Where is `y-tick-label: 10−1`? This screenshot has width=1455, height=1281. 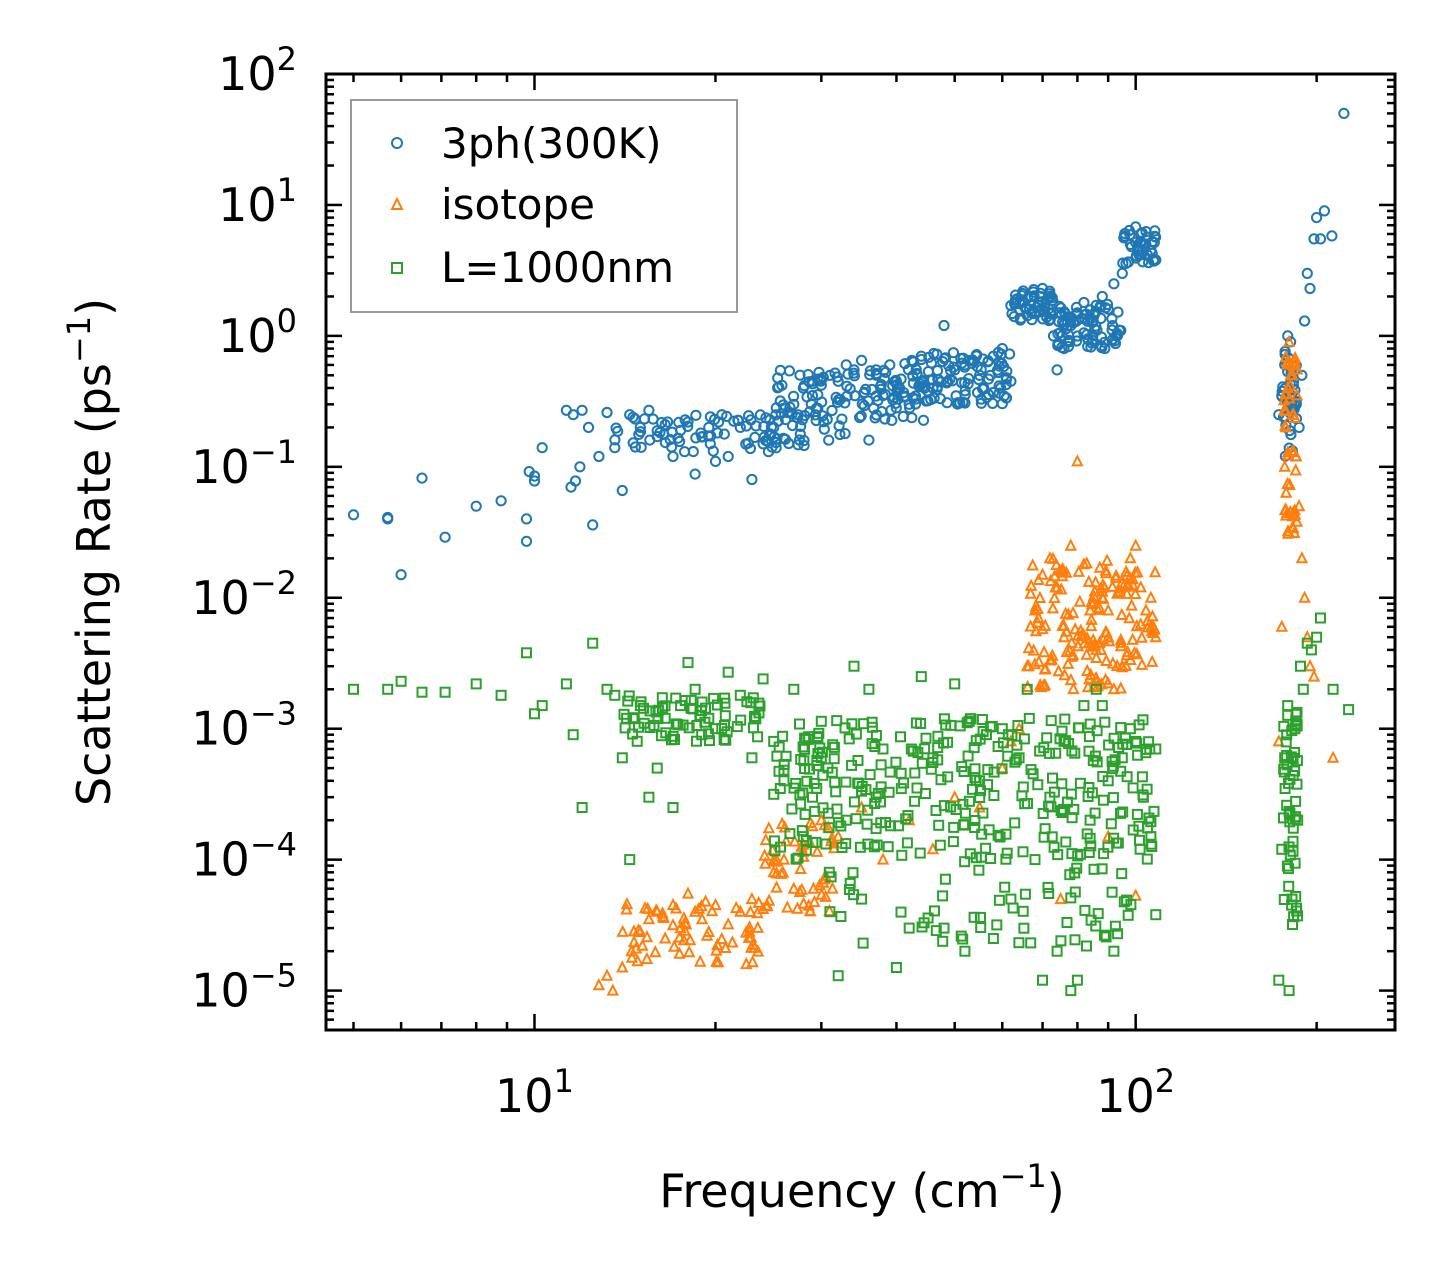 y-tick-label: 10−1 is located at coordinates (244, 463).